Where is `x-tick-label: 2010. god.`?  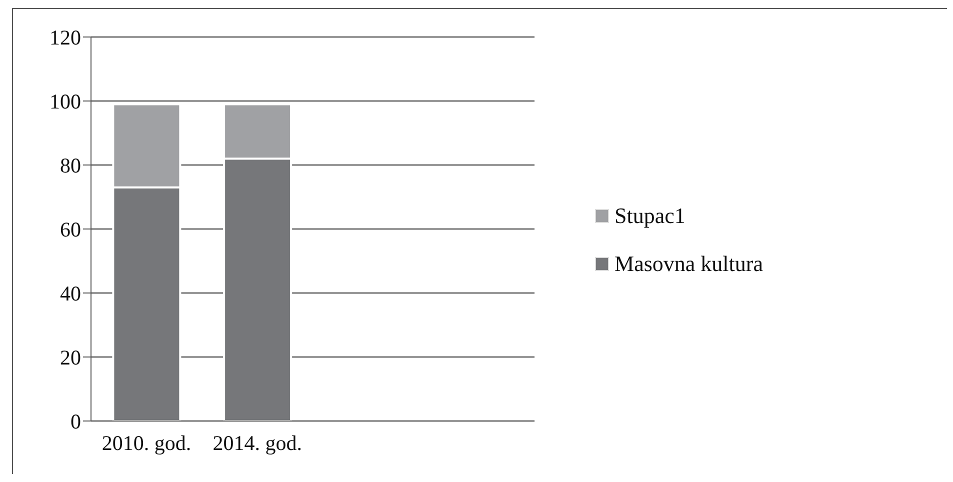 x-tick-label: 2010. god. is located at coordinates (147, 442).